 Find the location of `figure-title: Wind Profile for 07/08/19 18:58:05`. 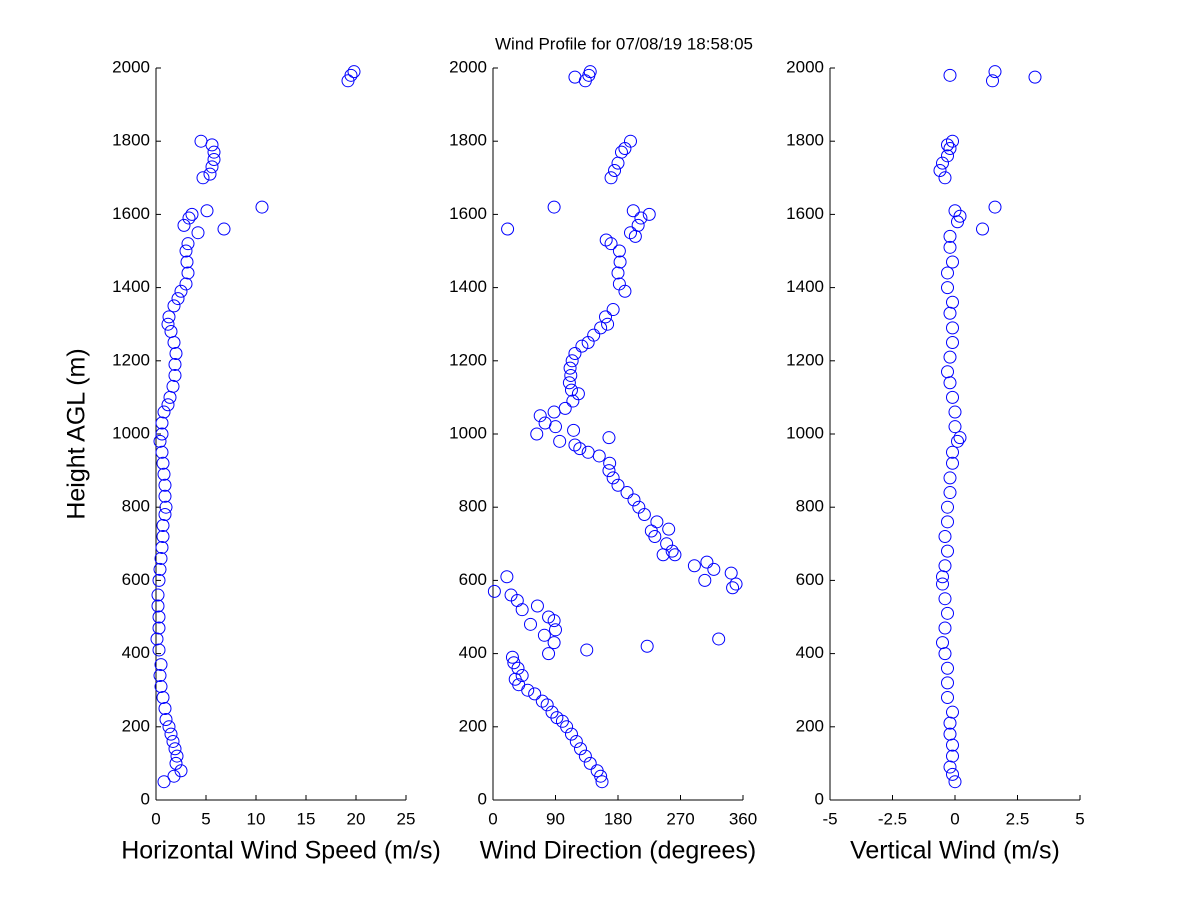

figure-title: Wind Profile for 07/08/19 18:58:05 is located at coordinates (624, 43).